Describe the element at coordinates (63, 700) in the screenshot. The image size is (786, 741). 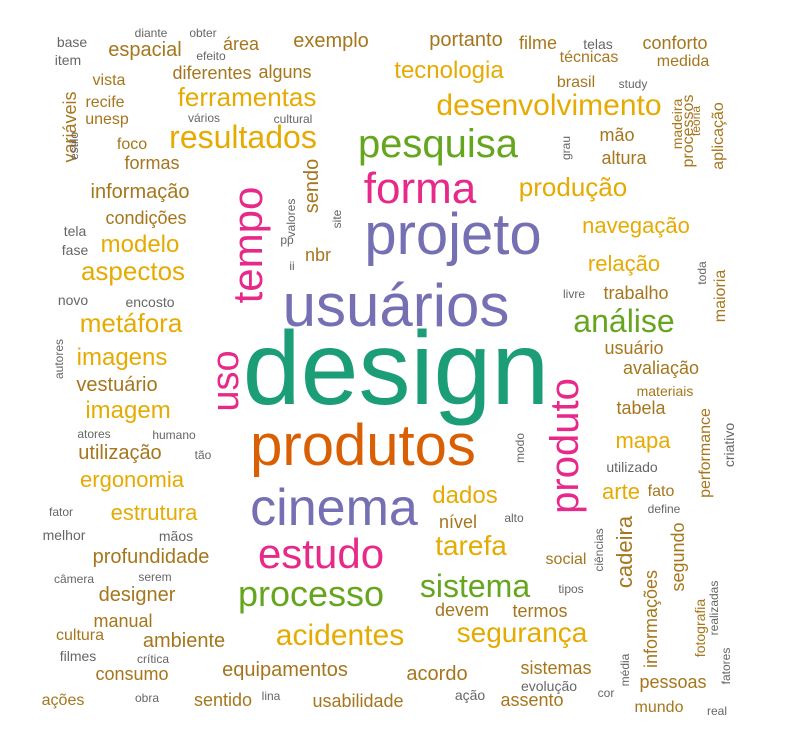
I see `word-acoes: ações` at that location.